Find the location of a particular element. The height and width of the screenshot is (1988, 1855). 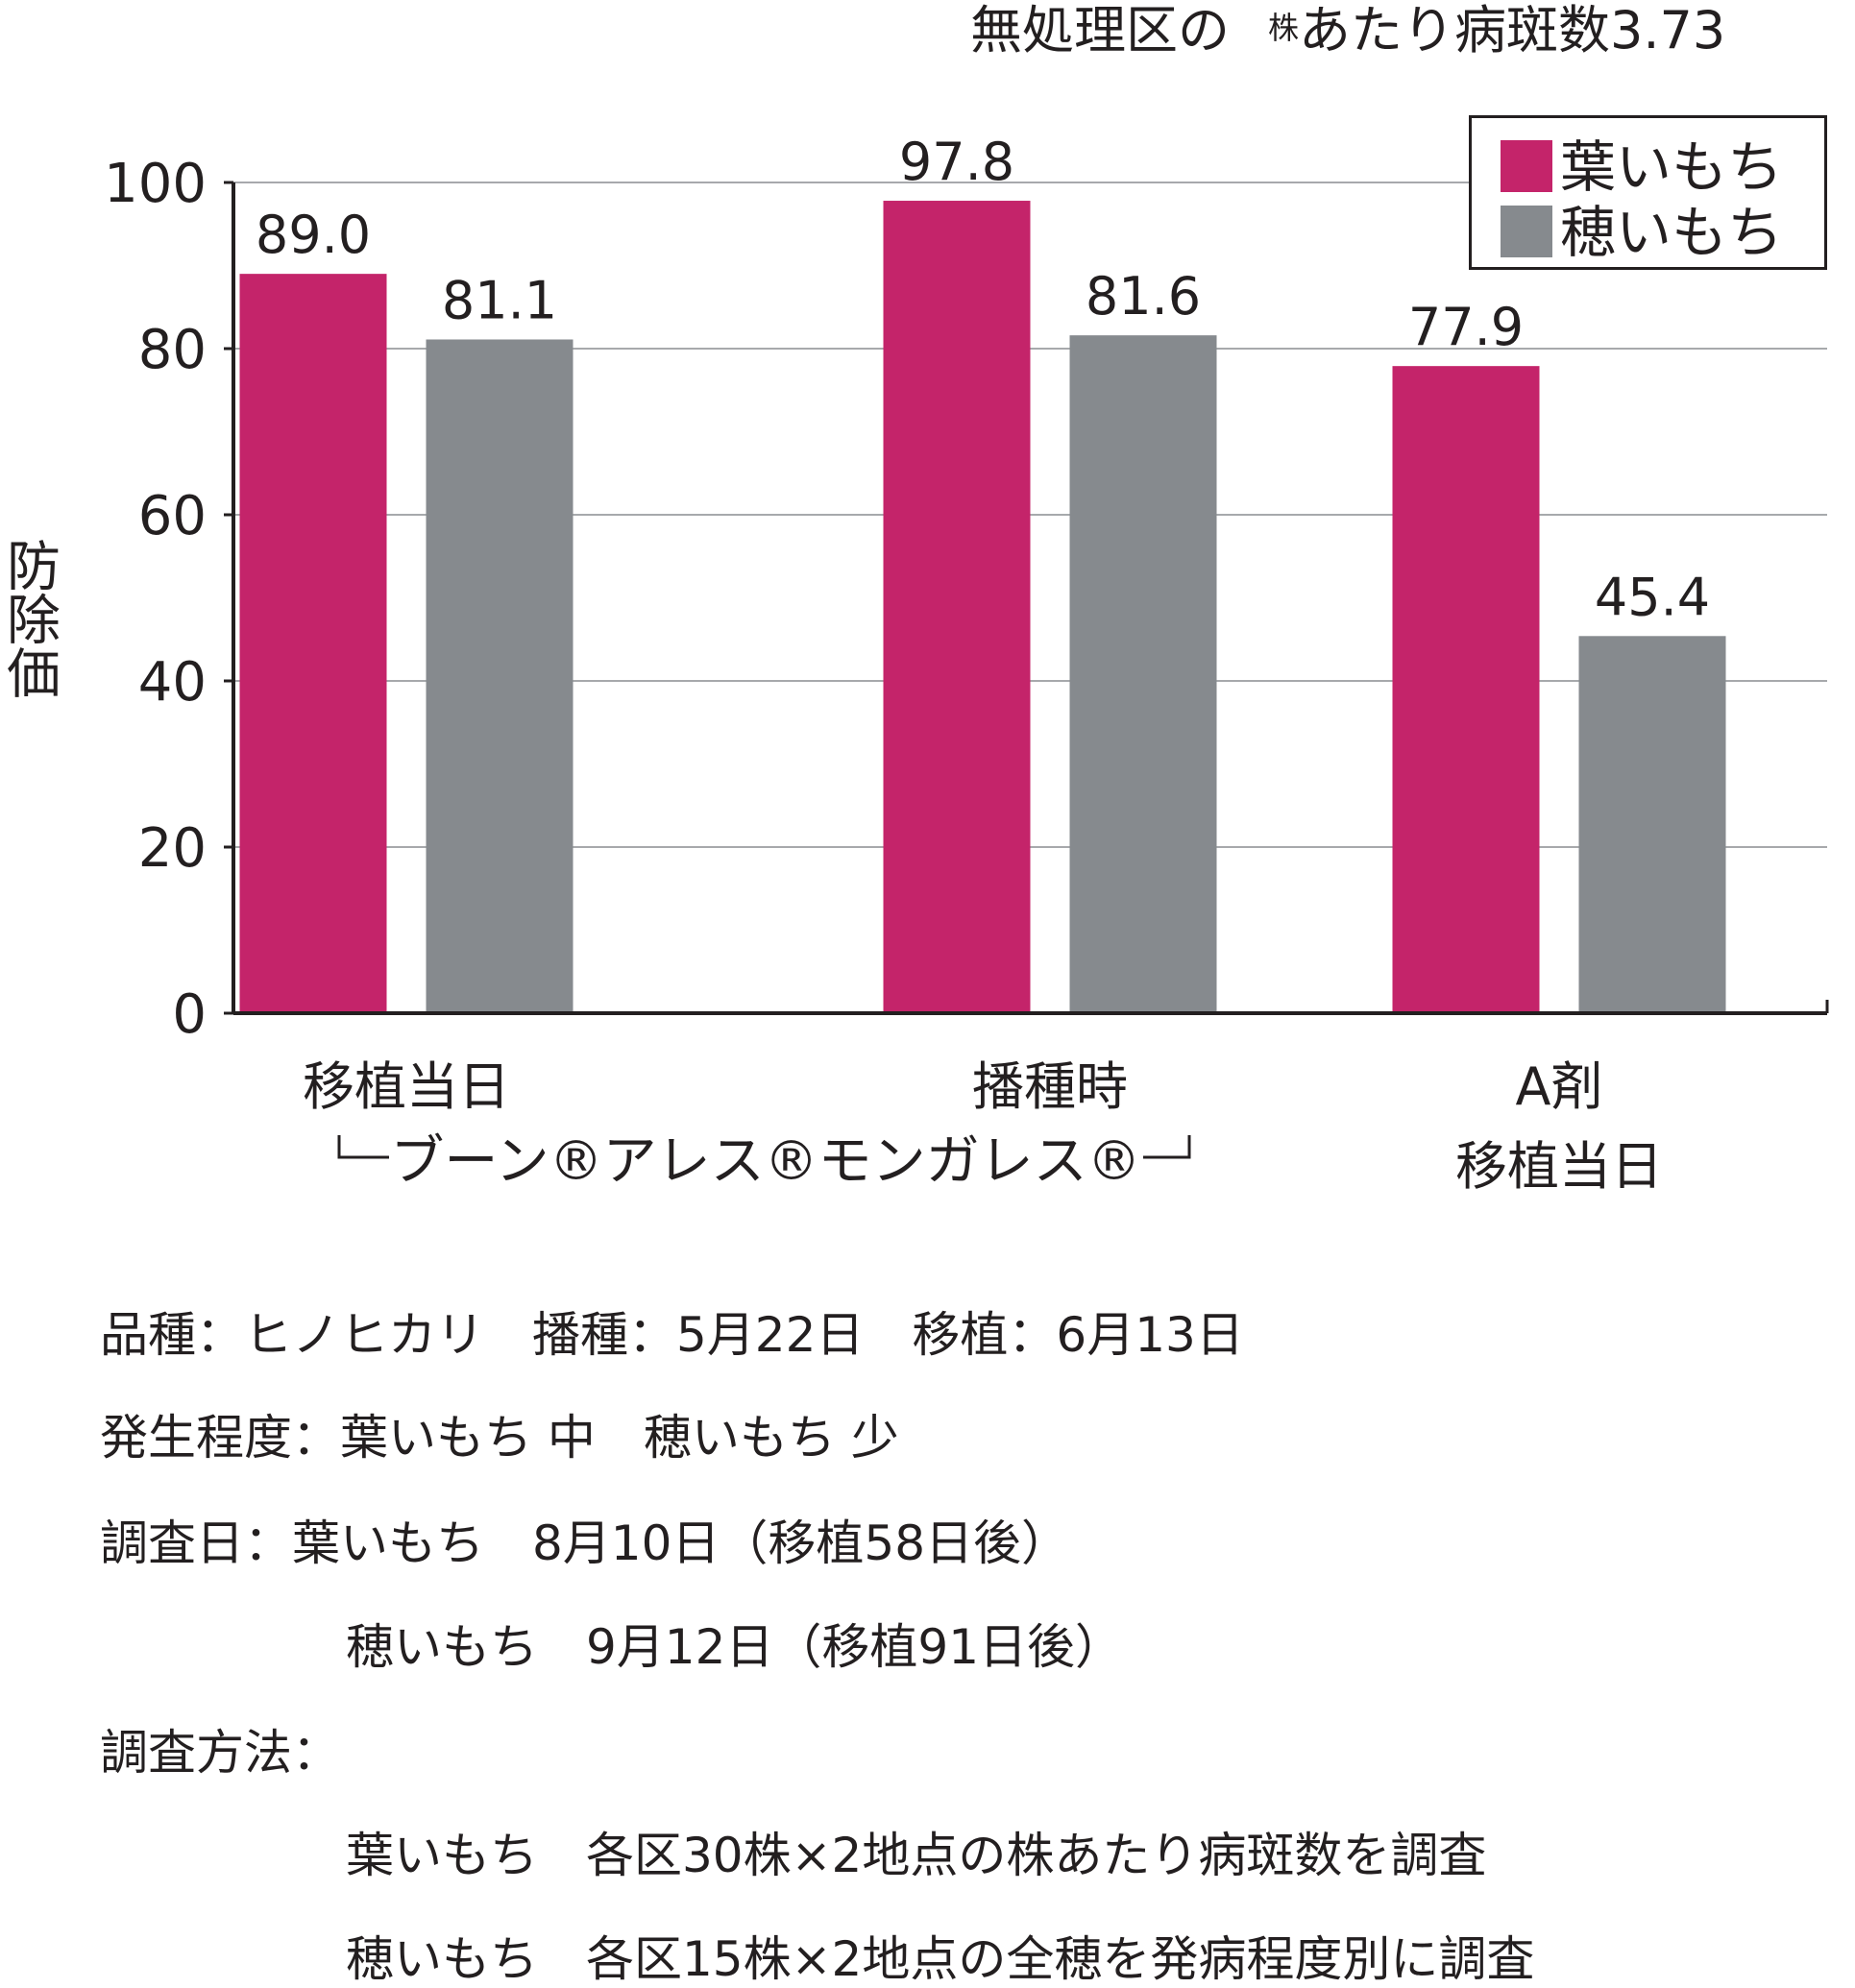

note-occurrence: 発生程度：葉いもち 中 穂いもち 少 is located at coordinates (499, 1438).